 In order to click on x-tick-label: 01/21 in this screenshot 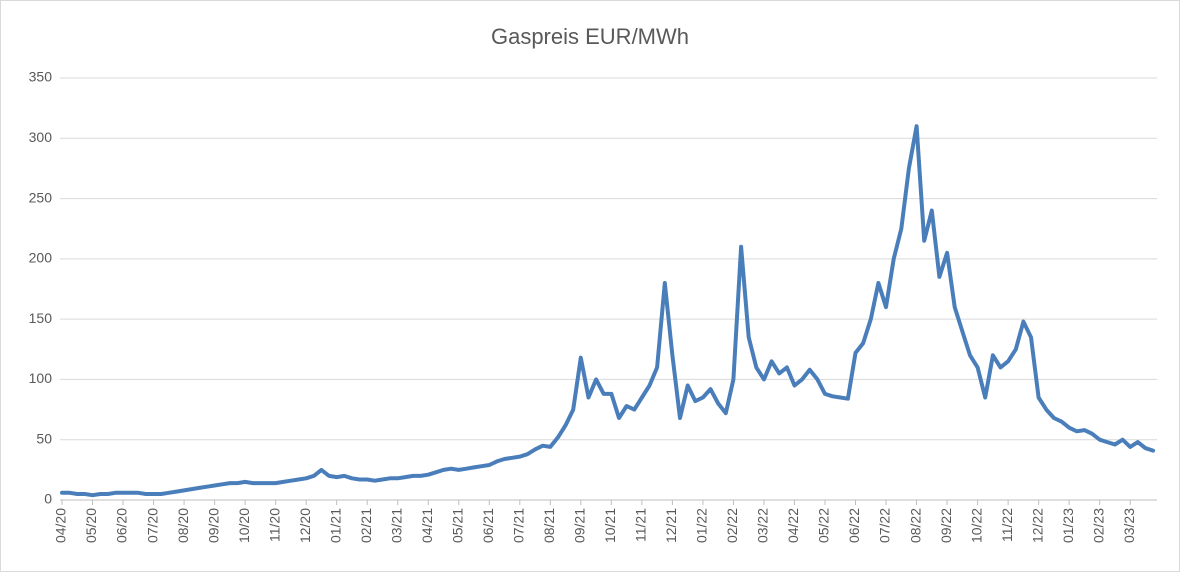, I will do `click(335, 525)`.